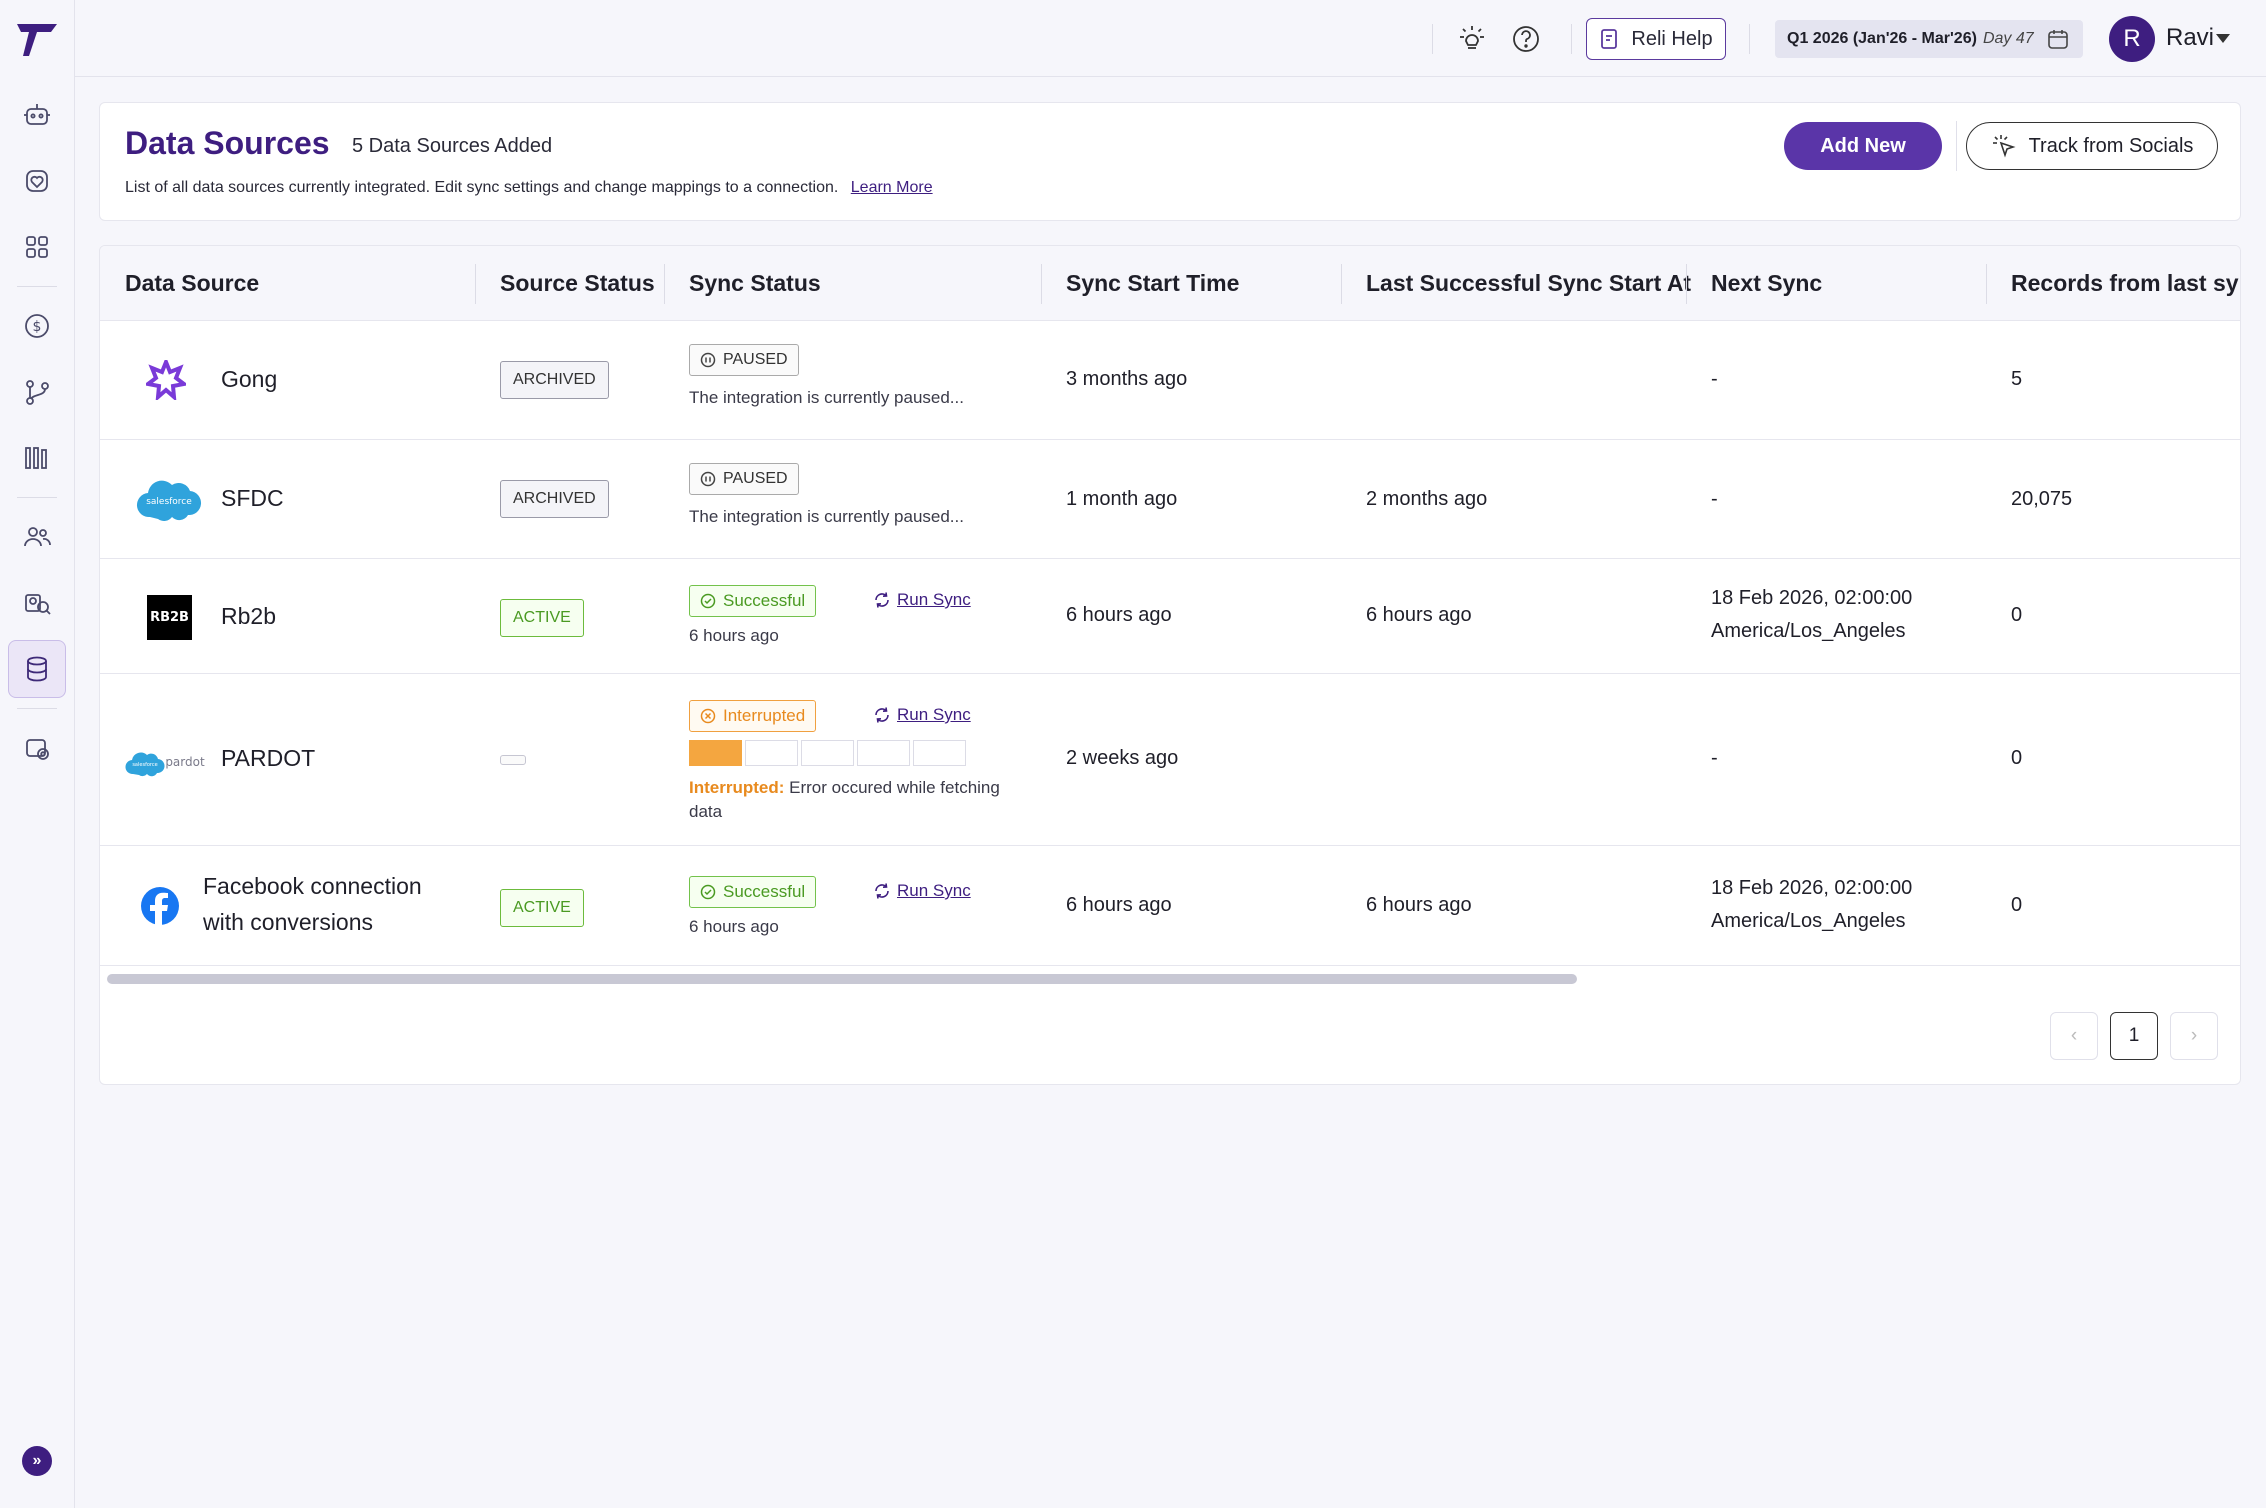 The width and height of the screenshot is (2266, 1508). I want to click on check-circle-icon, so click(708, 601).